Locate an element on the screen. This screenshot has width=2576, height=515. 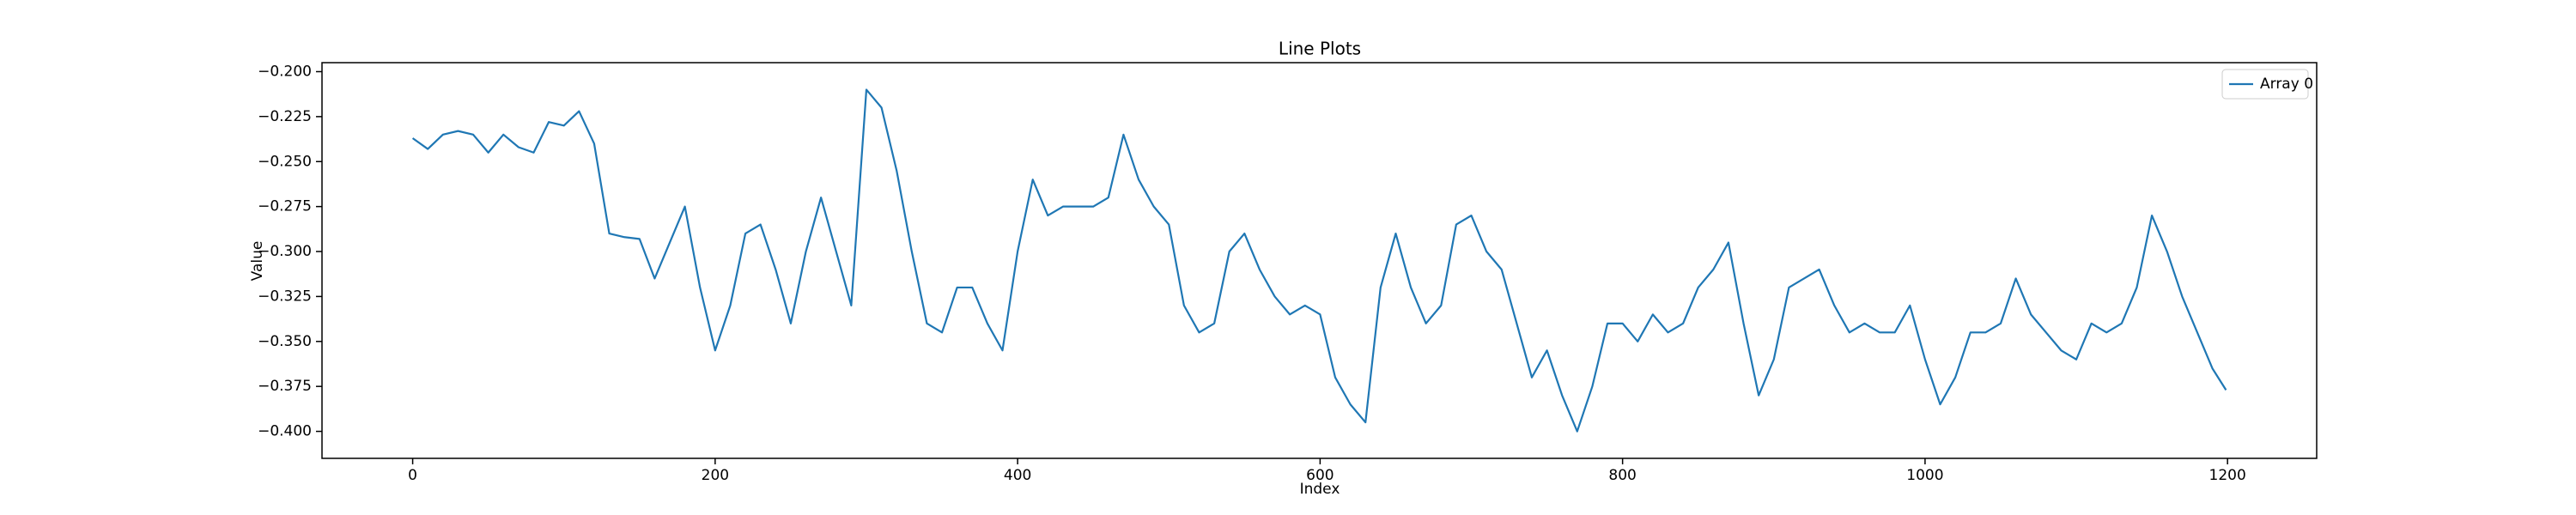
y-tick-label: −0.350 is located at coordinates (285, 341).